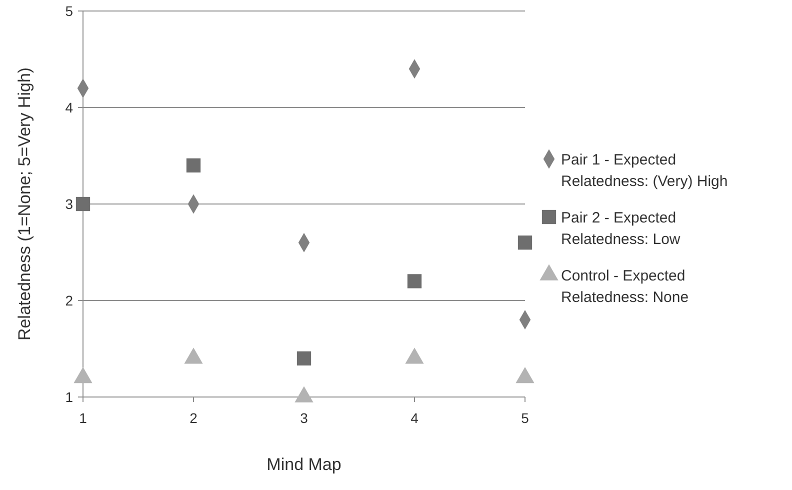  Describe the element at coordinates (644, 170) in the screenshot. I see `legend-label: Pair 1 - Expected Relatedness: (Very) High` at that location.